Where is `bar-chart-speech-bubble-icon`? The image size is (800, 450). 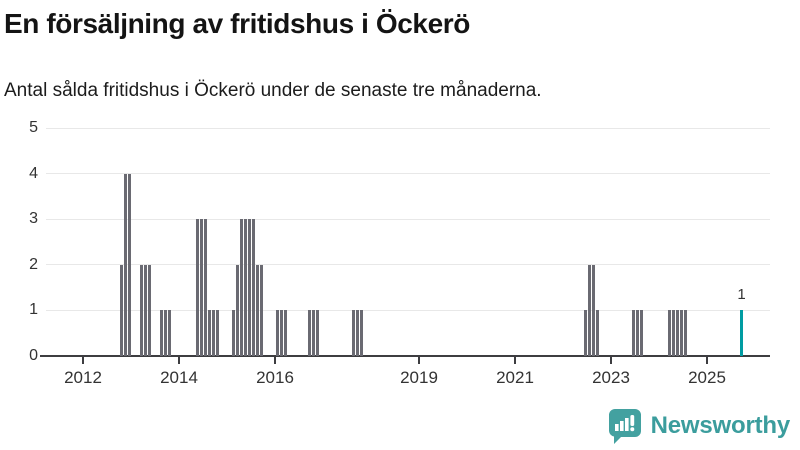
bar-chart-speech-bubble-icon is located at coordinates (624, 426).